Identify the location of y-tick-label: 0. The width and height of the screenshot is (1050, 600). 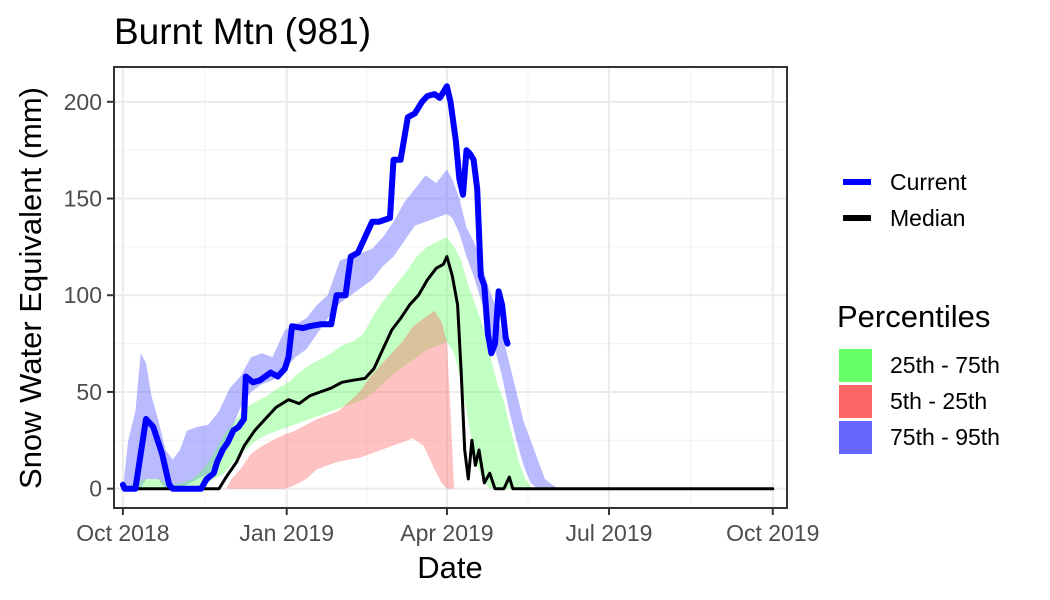
(95, 489).